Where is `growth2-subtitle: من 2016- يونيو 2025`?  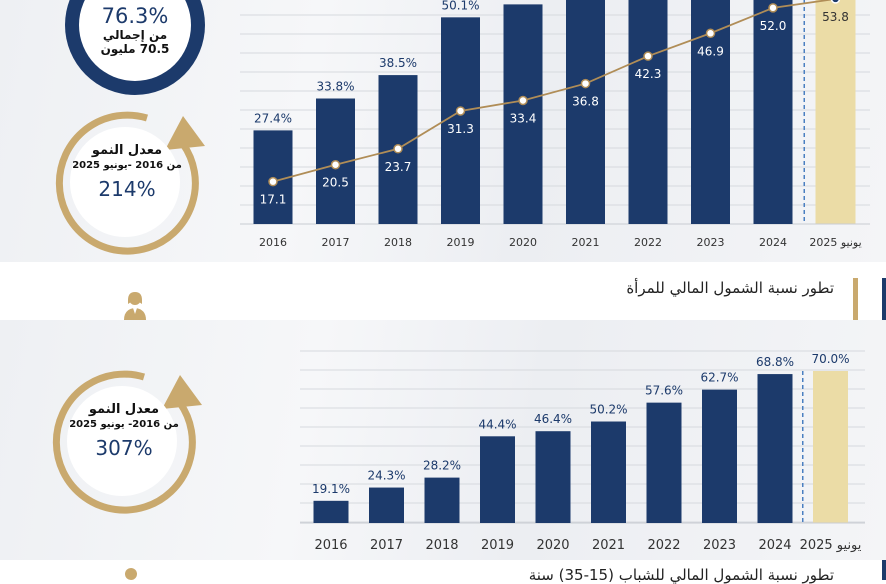 growth2-subtitle: من 2016- يونيو 2025 is located at coordinates (124, 424).